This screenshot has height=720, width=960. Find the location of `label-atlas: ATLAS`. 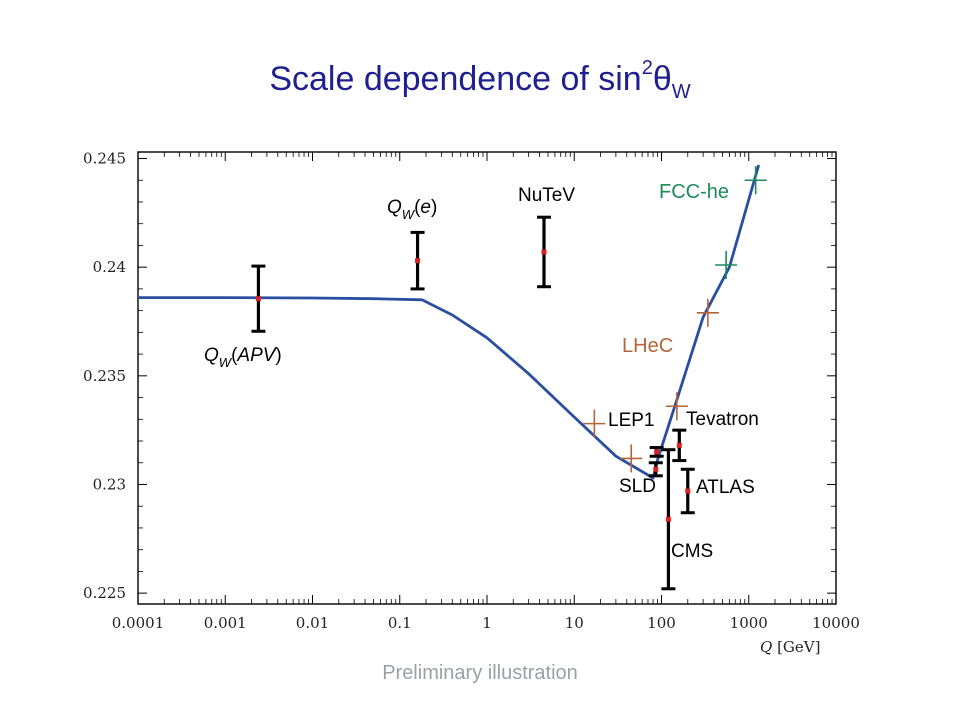

label-atlas: ATLAS is located at coordinates (725, 487).